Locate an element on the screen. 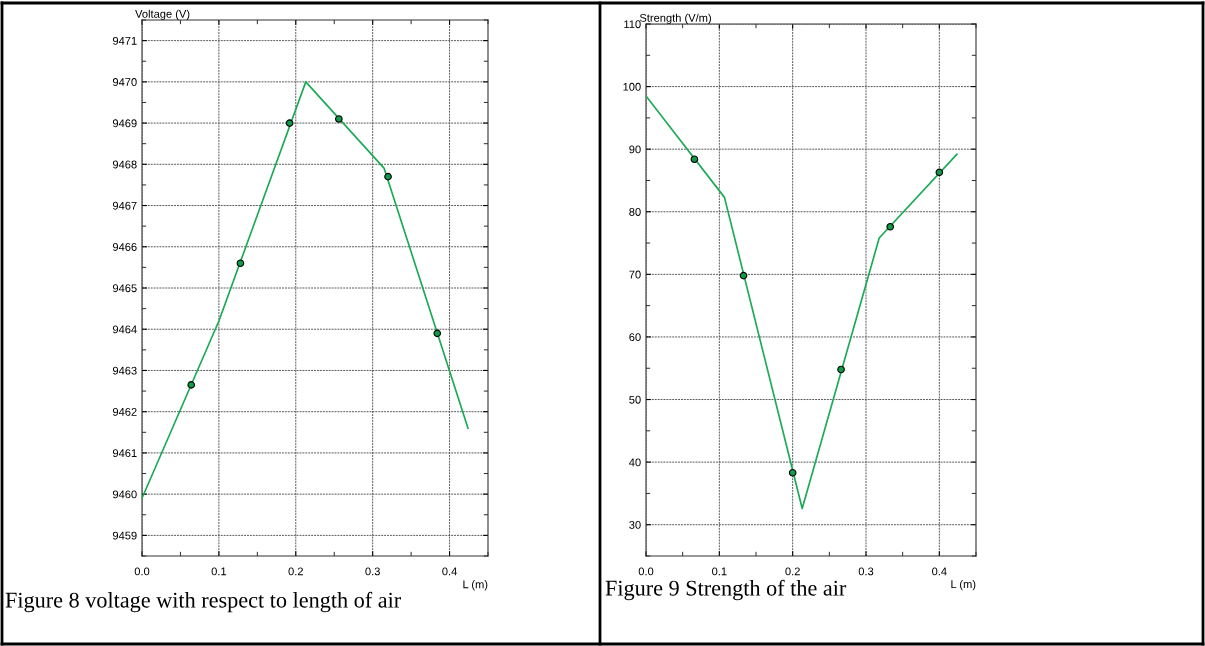  y-tick-label: 30 is located at coordinates (635, 524).